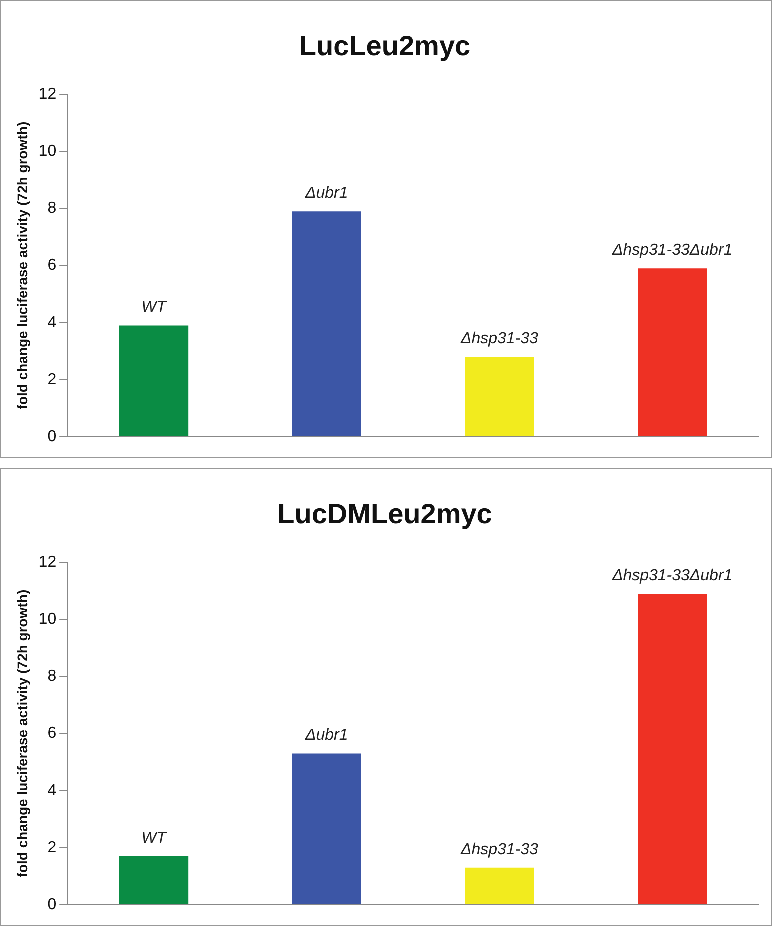  I want to click on chart-title: LucDMLeu2myc, so click(385, 514).